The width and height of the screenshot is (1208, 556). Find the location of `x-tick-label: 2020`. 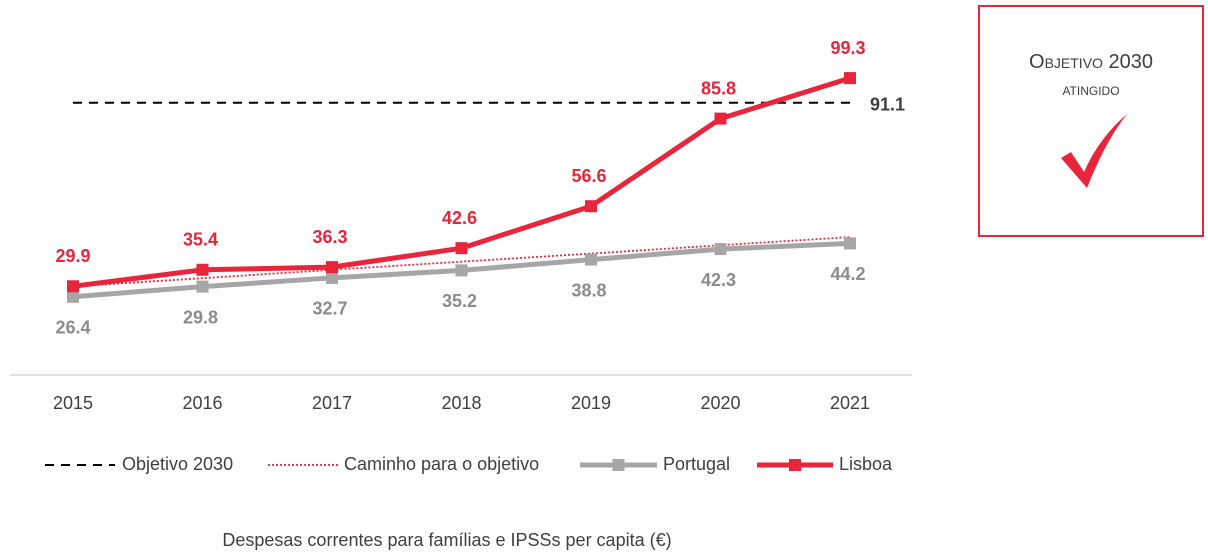

x-tick-label: 2020 is located at coordinates (720, 403).